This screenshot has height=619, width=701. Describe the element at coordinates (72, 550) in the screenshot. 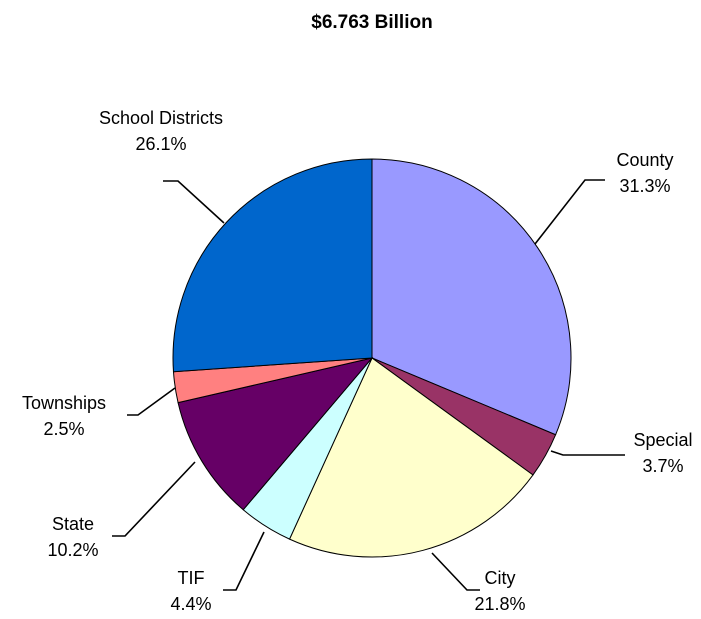

I see `slice-label-percent-state: 10.2%` at that location.